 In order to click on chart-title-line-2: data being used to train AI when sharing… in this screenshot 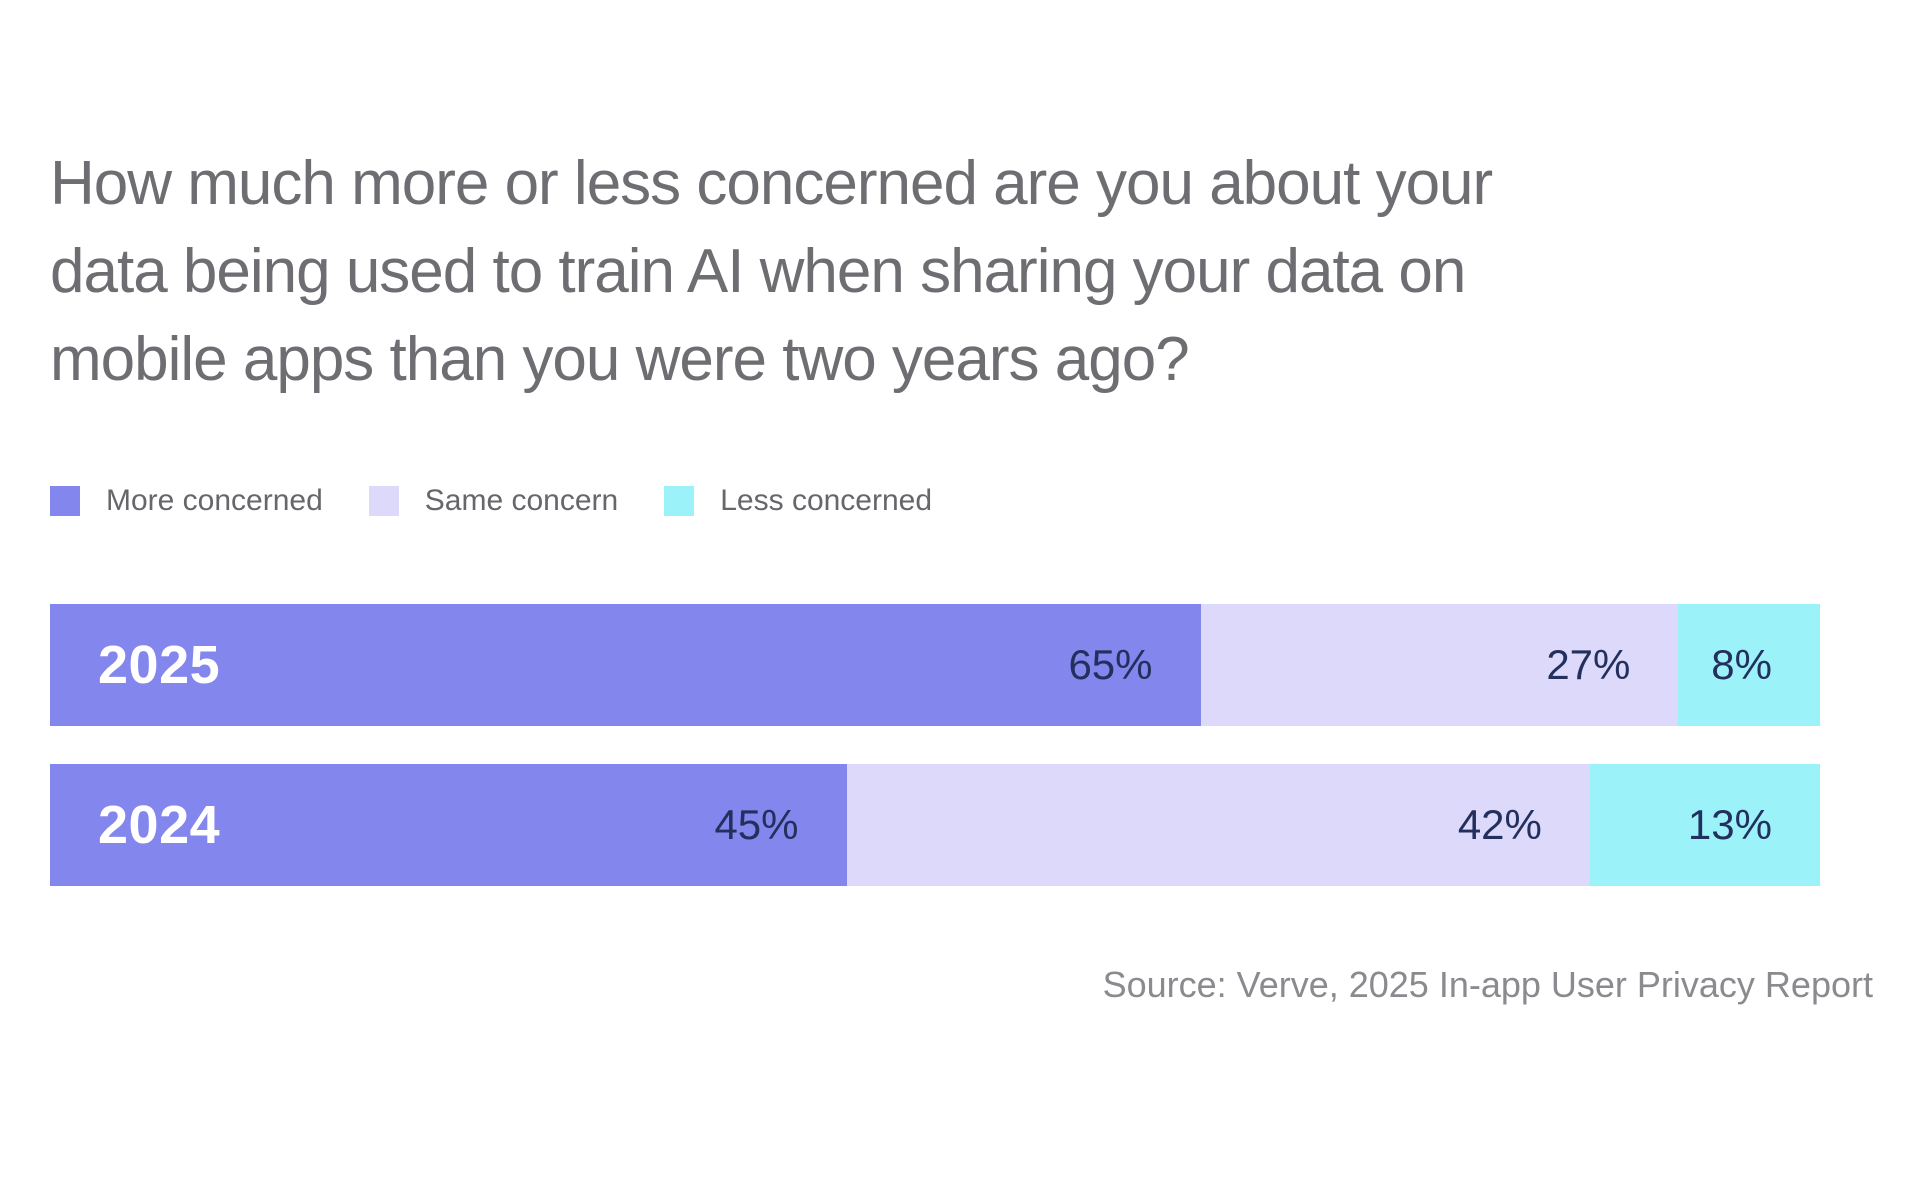, I will do `click(758, 271)`.